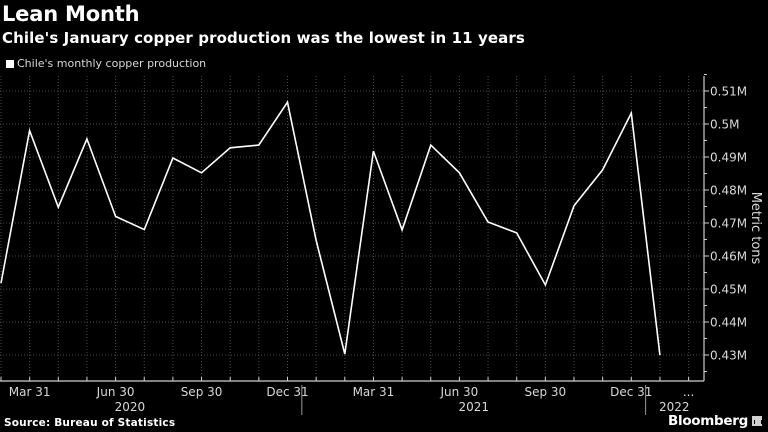  I want to click on legend: Chile's monthly copper production, so click(106, 63).